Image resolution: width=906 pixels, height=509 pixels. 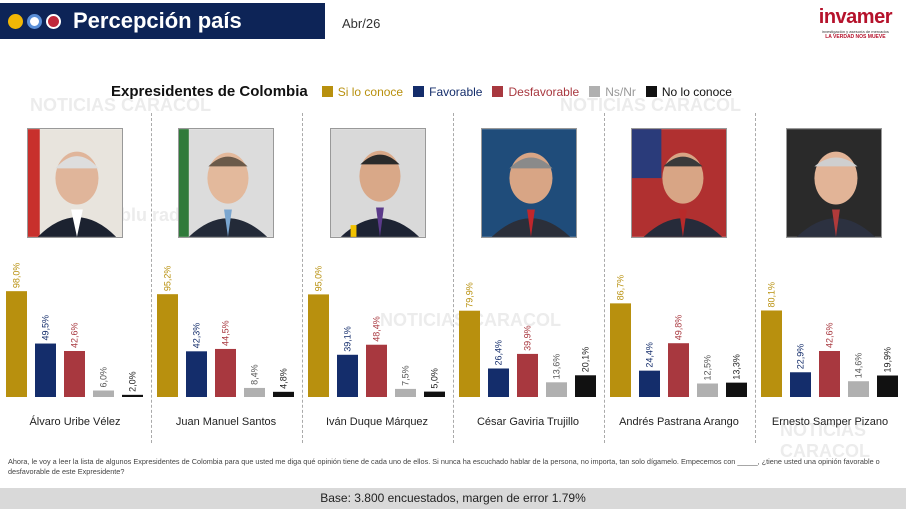 I want to click on legend-label: No lo conoce, so click(x=696, y=91).